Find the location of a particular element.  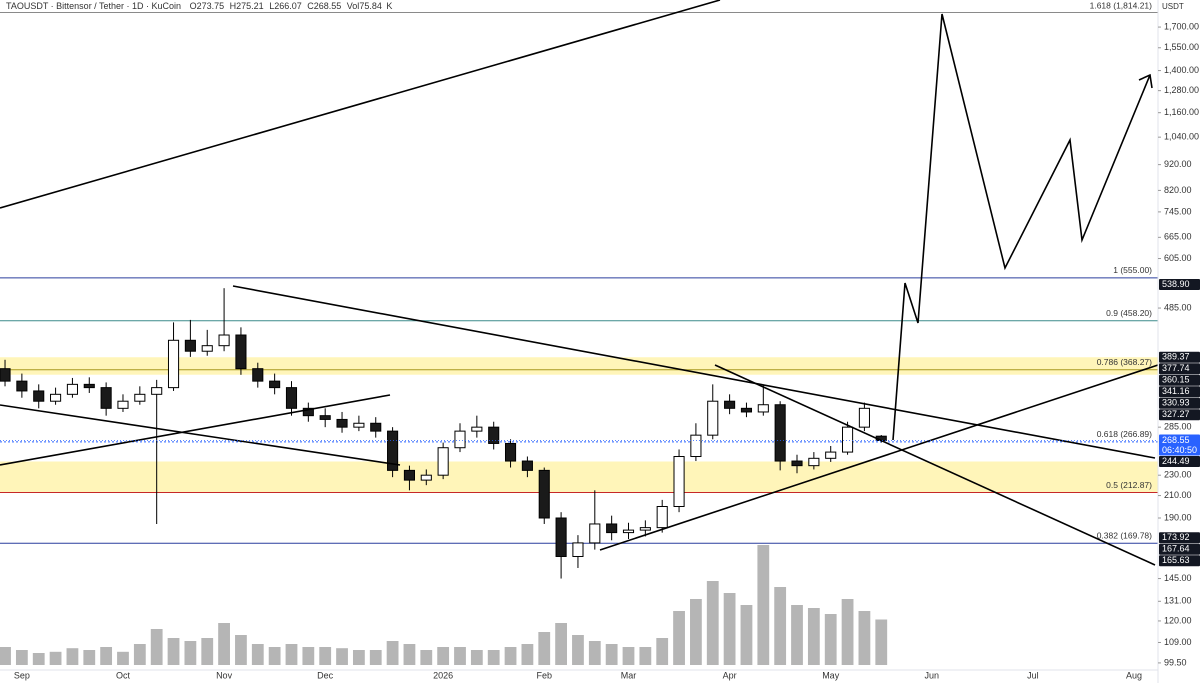

x-tick-label: Oct is located at coordinates (123, 675).